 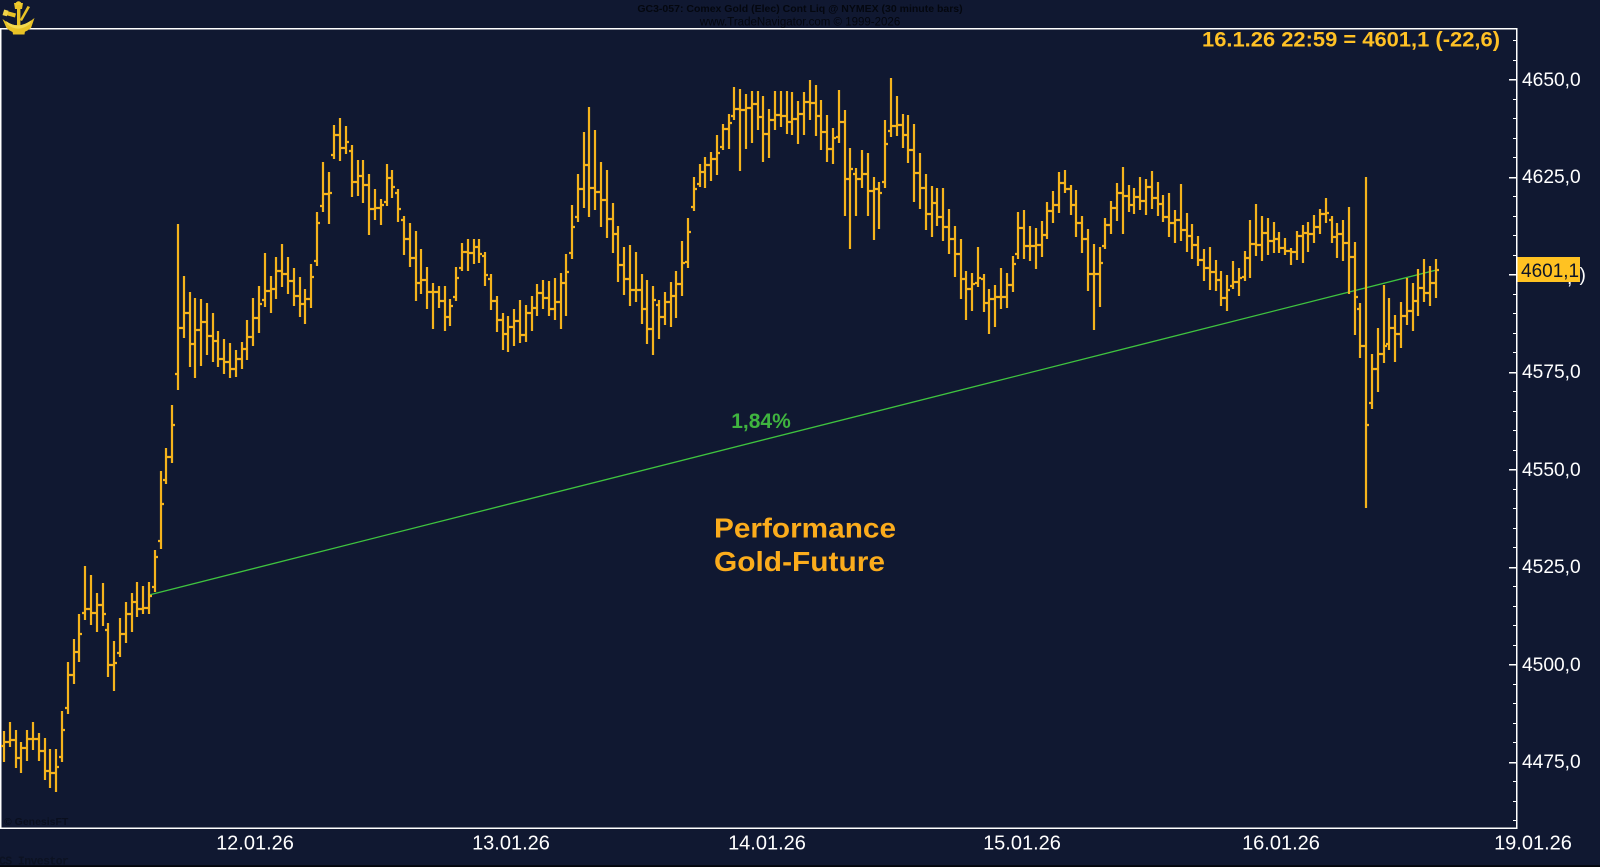 I want to click on svg-text: Gold-Future, so click(x=799, y=561).